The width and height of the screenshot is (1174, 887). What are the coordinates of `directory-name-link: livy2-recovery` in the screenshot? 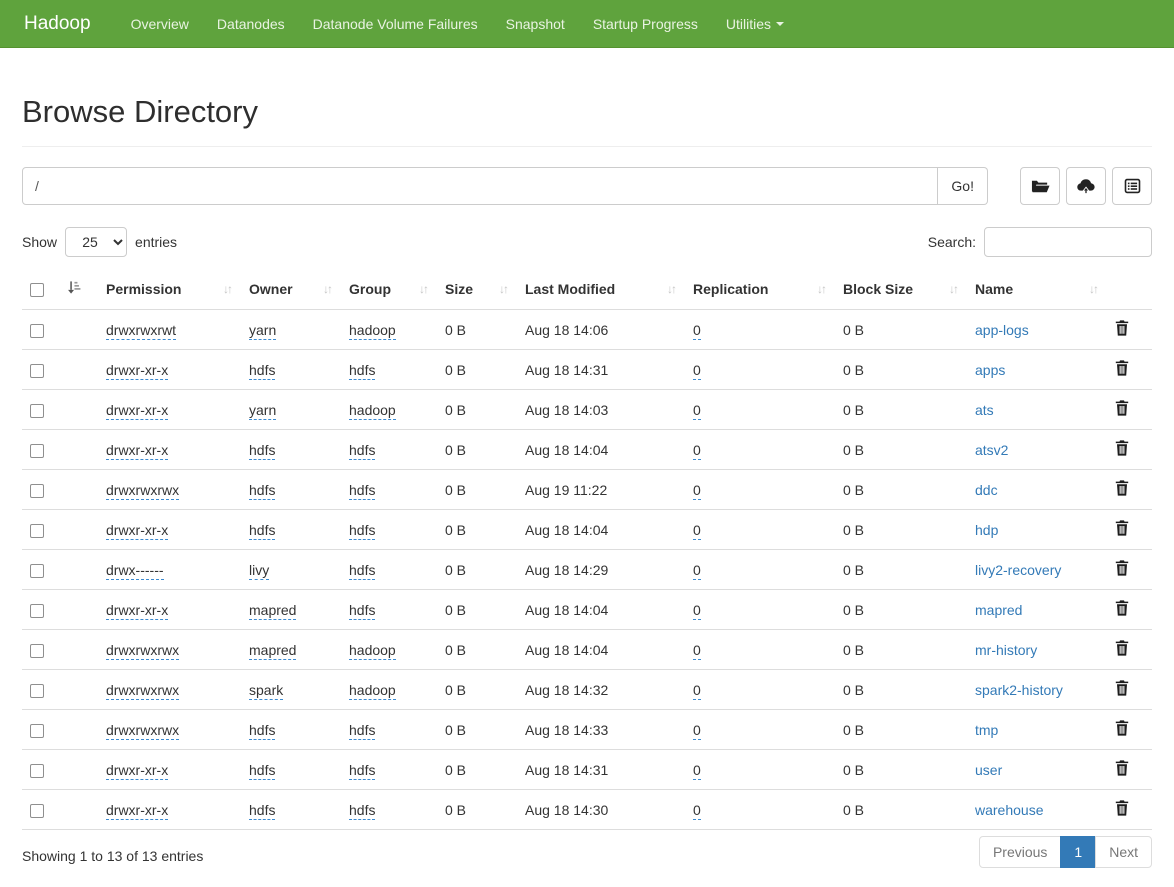 It's located at (1018, 569).